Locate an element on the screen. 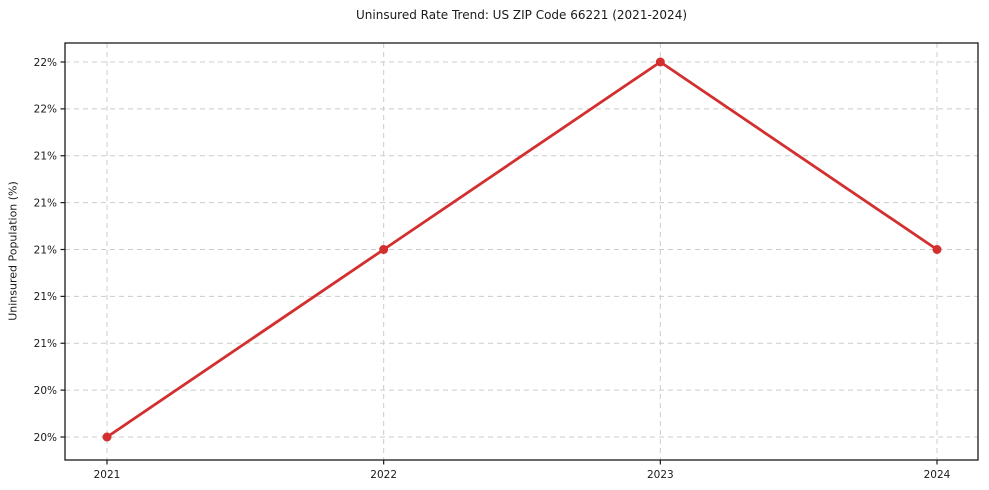 The width and height of the screenshot is (989, 490). x-tick-label: 2024 is located at coordinates (937, 475).